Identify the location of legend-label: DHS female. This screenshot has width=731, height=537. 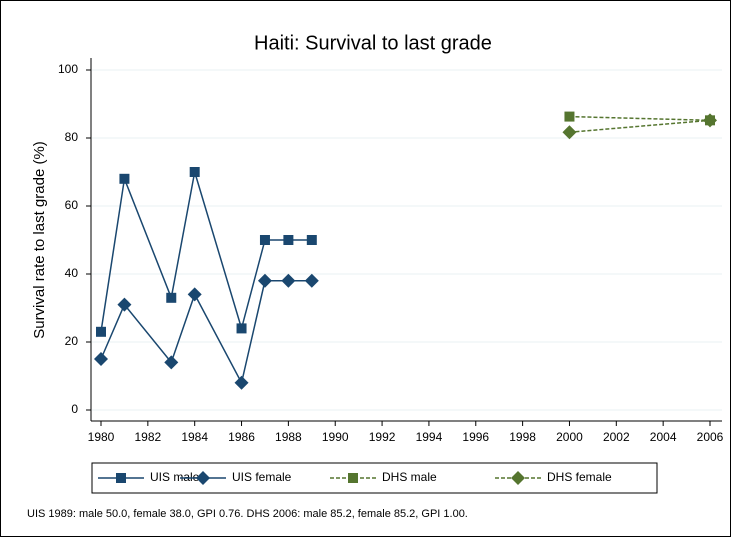
(579, 477).